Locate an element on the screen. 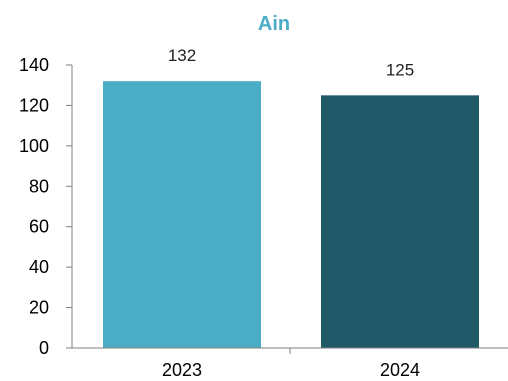 Image resolution: width=508 pixels, height=381 pixels. y-tick-label: 140 is located at coordinates (34, 65).